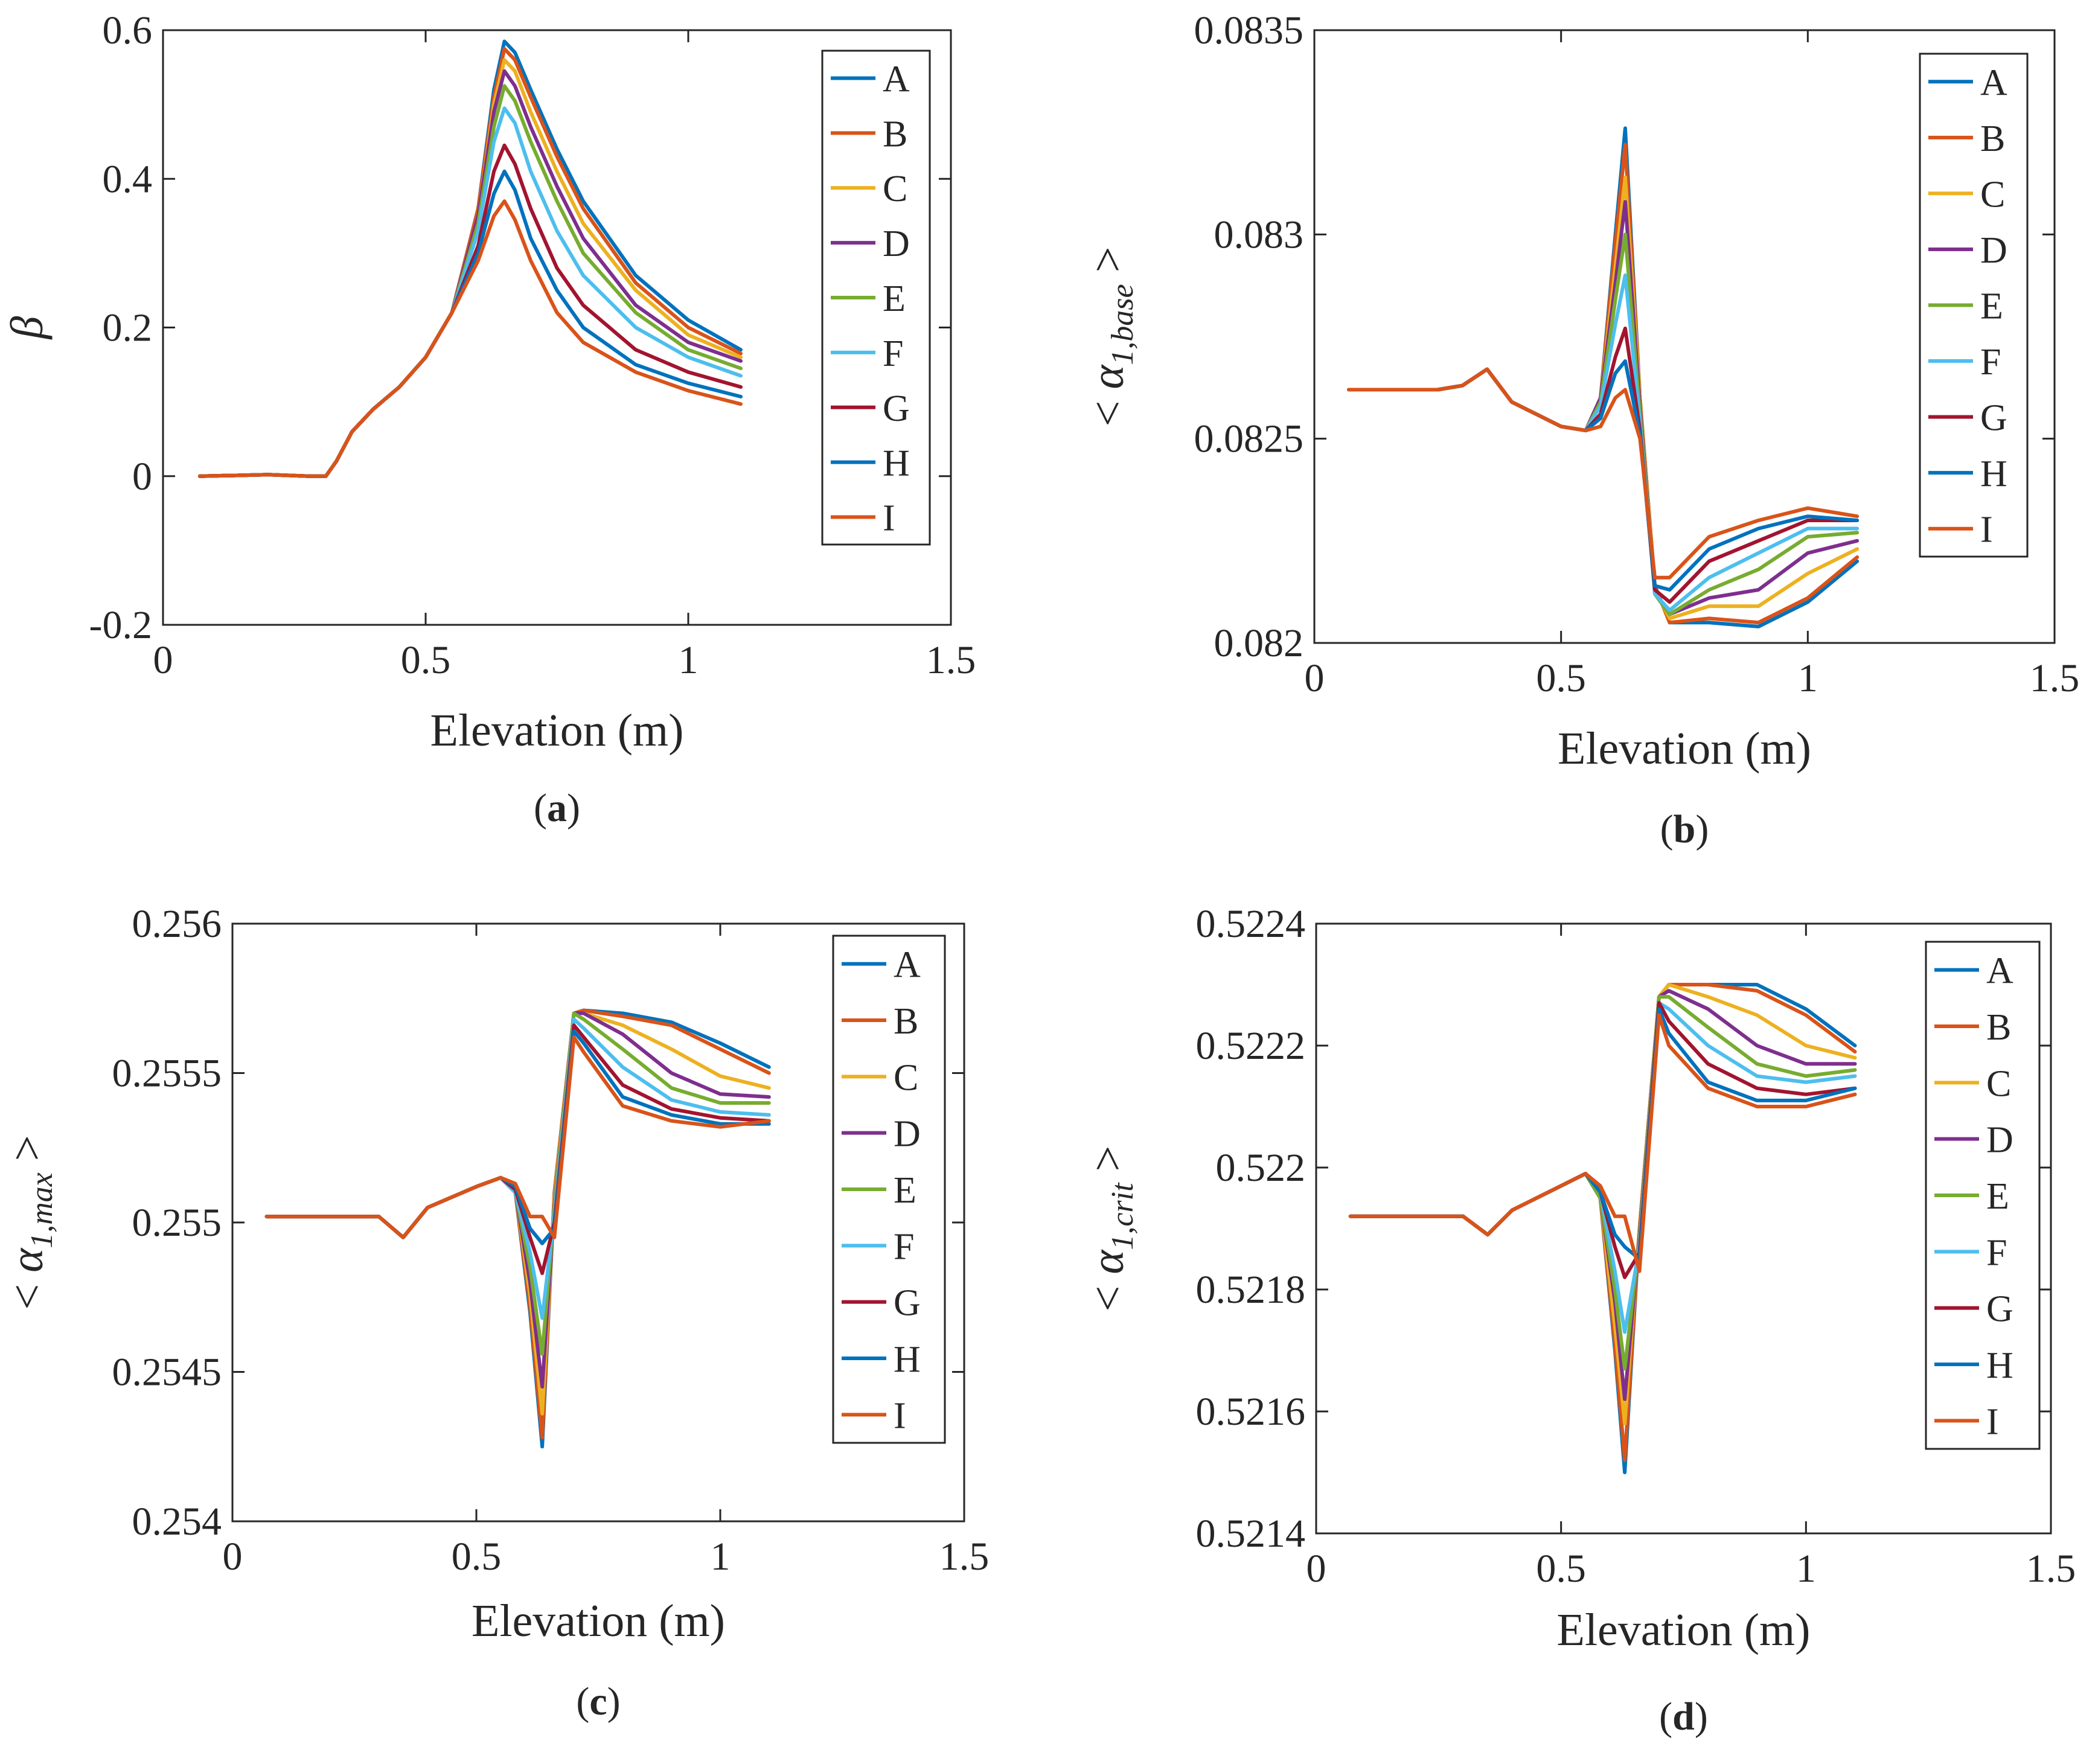  What do you see at coordinates (557, 808) in the screenshot?
I see `panel-label: (a)` at bounding box center [557, 808].